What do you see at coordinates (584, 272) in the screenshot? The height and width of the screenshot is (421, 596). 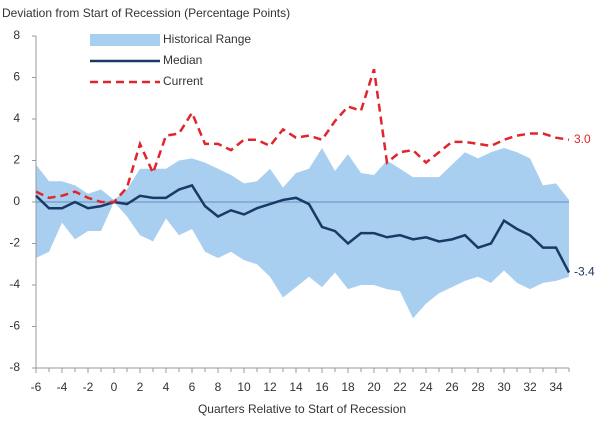 I see `end-label: -3.4` at bounding box center [584, 272].